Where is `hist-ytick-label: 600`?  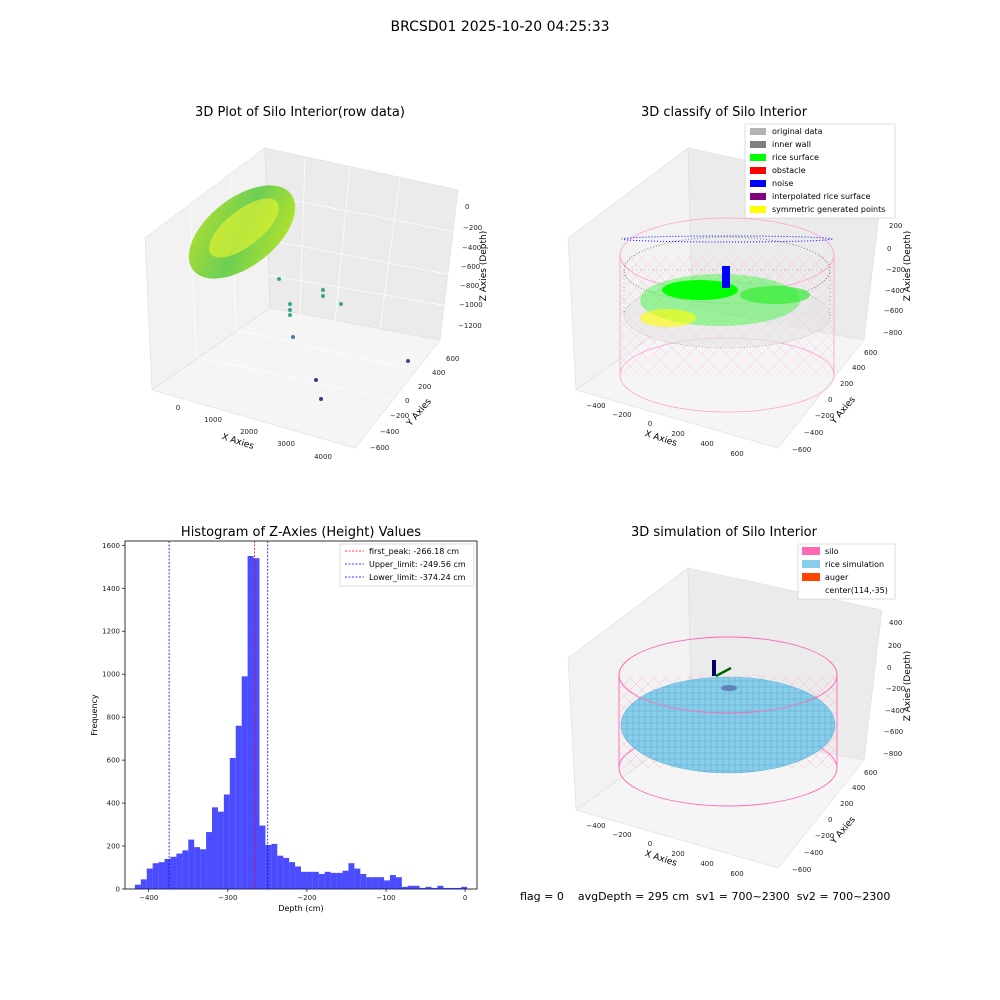
hist-ytick-label: 600 is located at coordinates (113, 761).